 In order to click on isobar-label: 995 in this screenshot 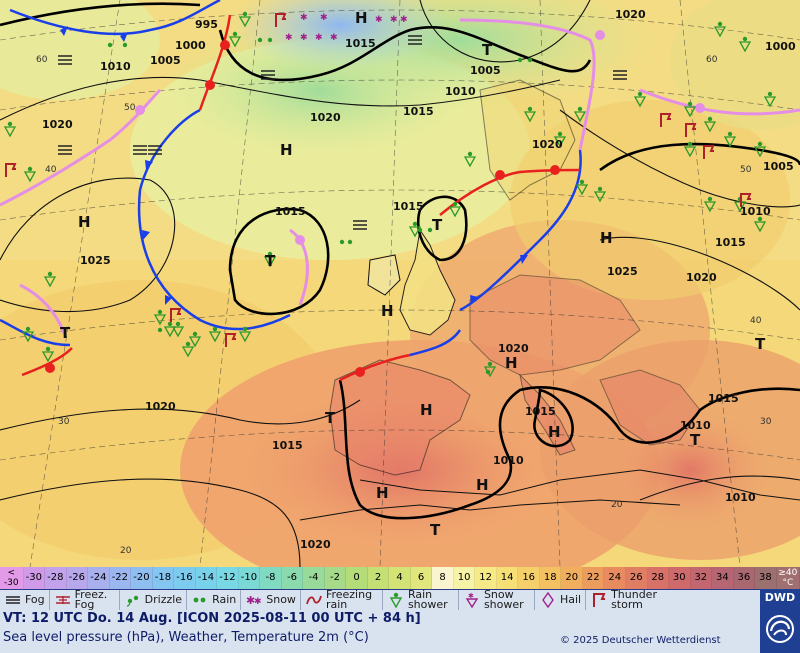, I will do `click(206, 24)`.